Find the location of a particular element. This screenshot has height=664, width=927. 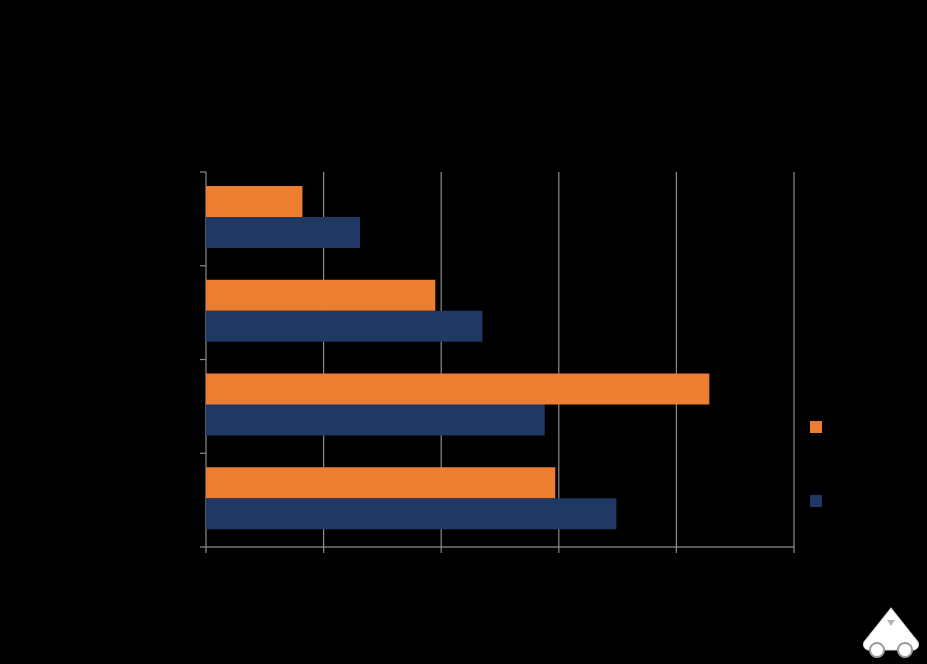

legend is located at coordinates (816, 464).